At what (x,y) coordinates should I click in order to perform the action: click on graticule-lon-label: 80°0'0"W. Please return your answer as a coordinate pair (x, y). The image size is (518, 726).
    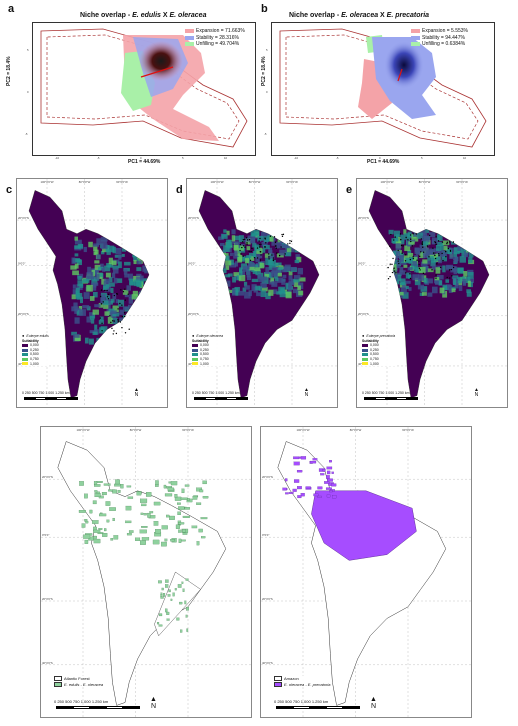
    Looking at the image, I should click on (356, 430).